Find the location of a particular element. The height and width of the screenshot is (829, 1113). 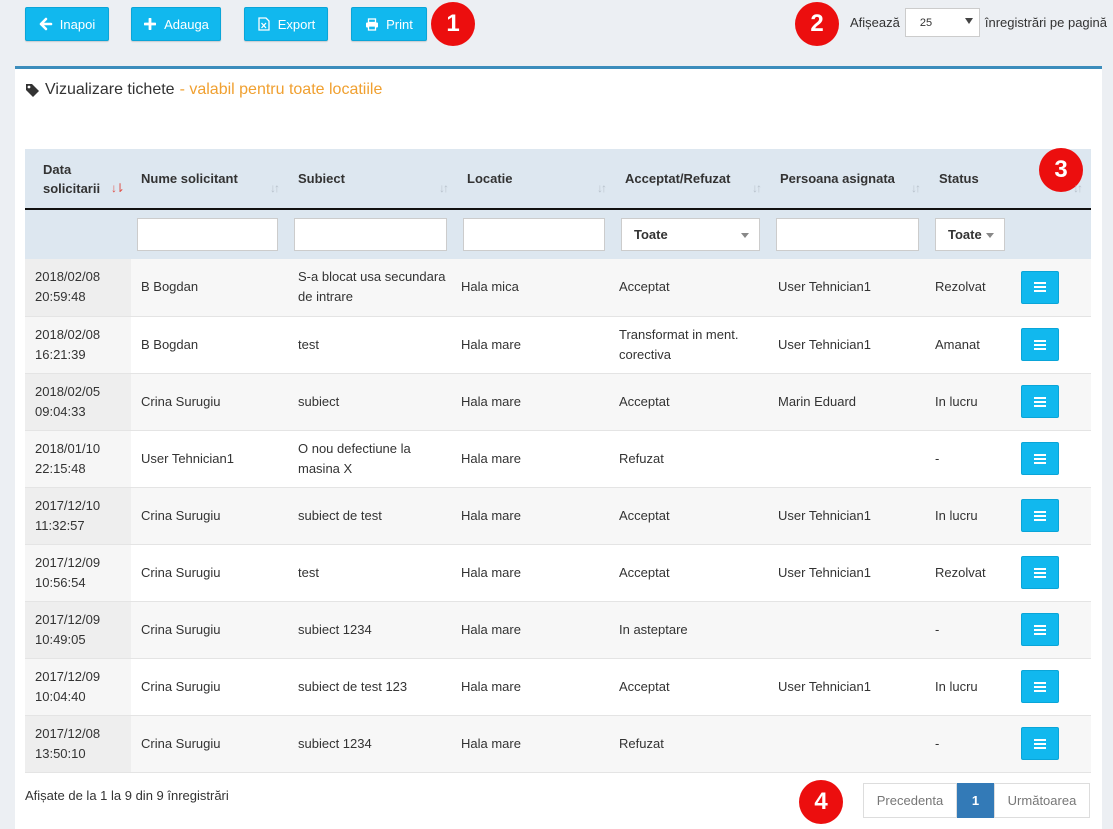

back-button-label: Inapoi is located at coordinates (77, 24).